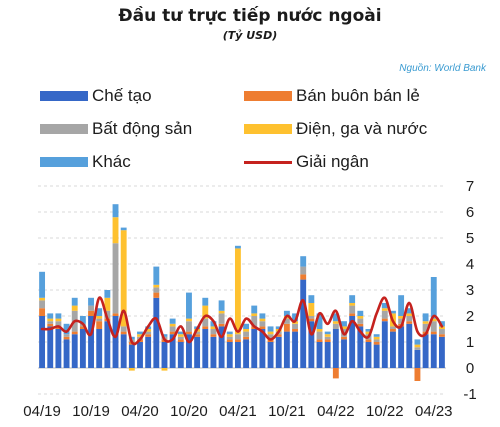  Describe the element at coordinates (362, 128) in the screenshot. I see `legend-label: Điện, ga và nước` at that location.